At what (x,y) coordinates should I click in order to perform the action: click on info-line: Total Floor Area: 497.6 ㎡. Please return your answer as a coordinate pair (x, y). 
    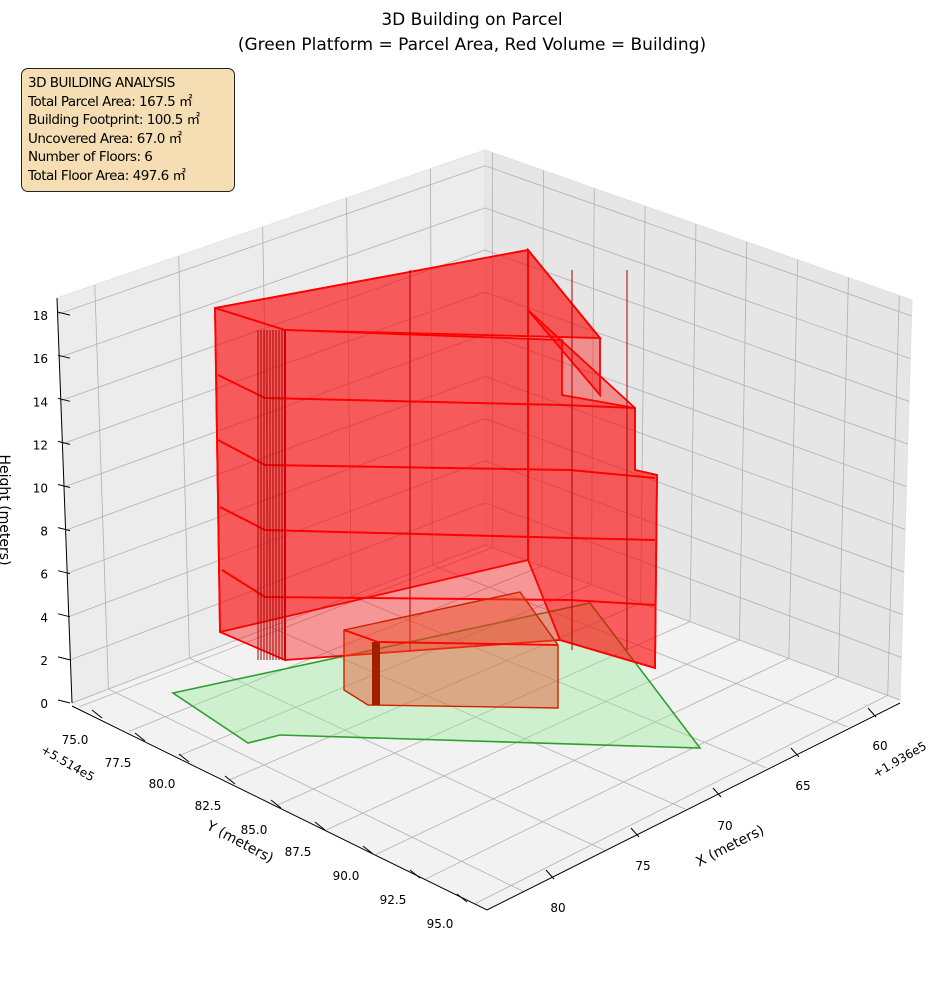
    Looking at the image, I should click on (107, 175).